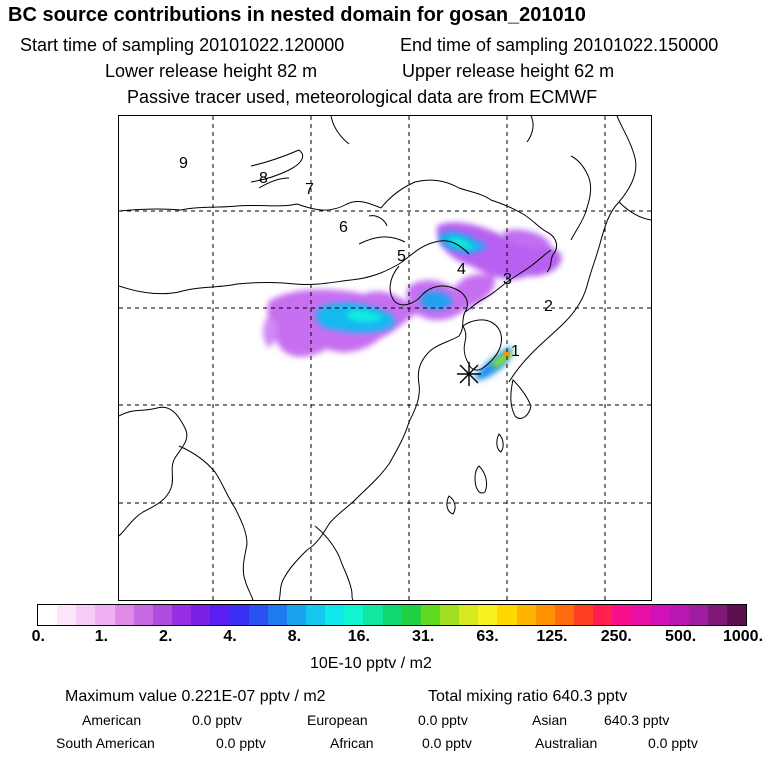 The image size is (768, 768). What do you see at coordinates (270, 332) in the screenshot?
I see `plume-scatter` at bounding box center [270, 332].